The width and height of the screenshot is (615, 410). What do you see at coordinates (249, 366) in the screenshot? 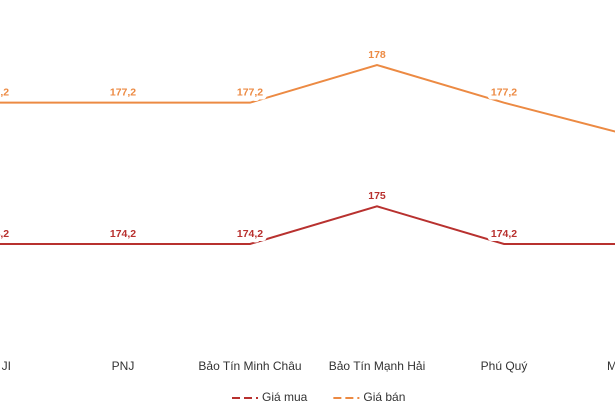
I see `x-tick-label: Bảo Tín Minh Châu` at bounding box center [249, 366].